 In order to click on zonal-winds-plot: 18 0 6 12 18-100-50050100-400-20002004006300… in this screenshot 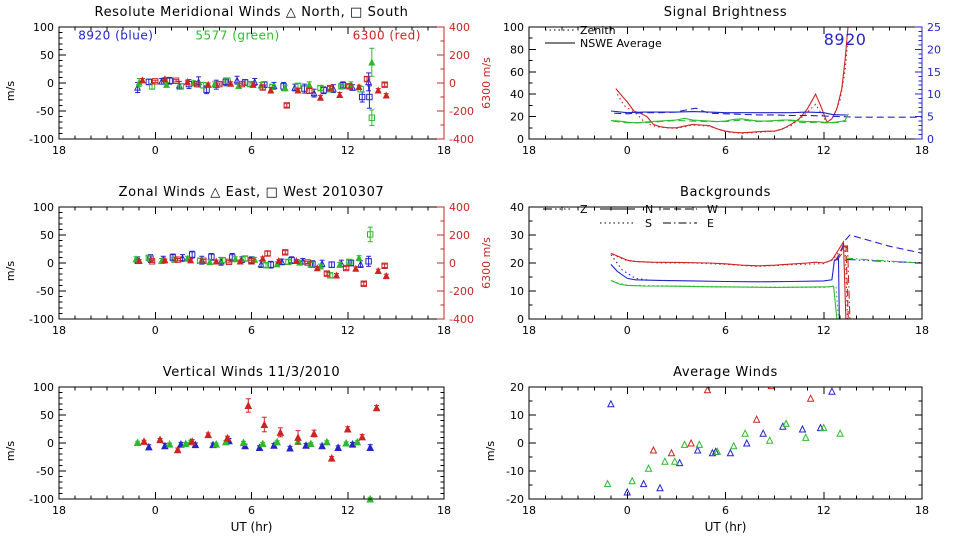, I will do `click(248, 261)`.